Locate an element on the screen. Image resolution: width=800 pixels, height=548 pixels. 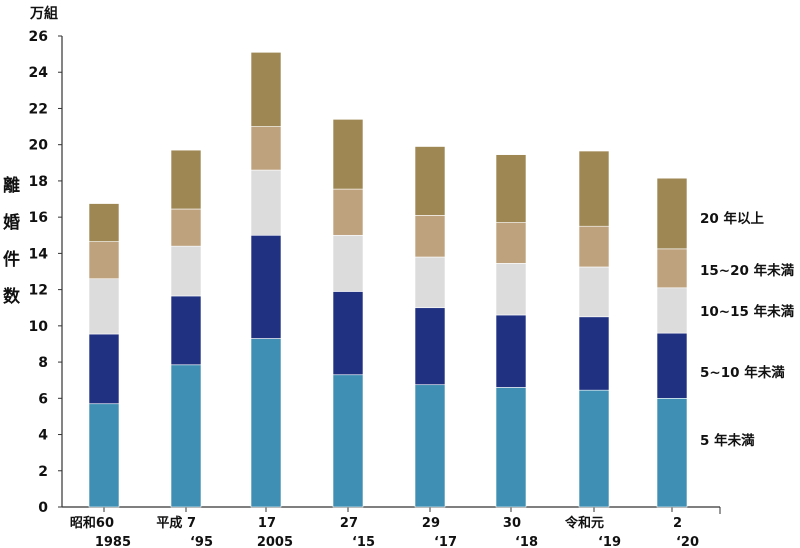
y-tick-label: 14 is located at coordinates (39, 254).